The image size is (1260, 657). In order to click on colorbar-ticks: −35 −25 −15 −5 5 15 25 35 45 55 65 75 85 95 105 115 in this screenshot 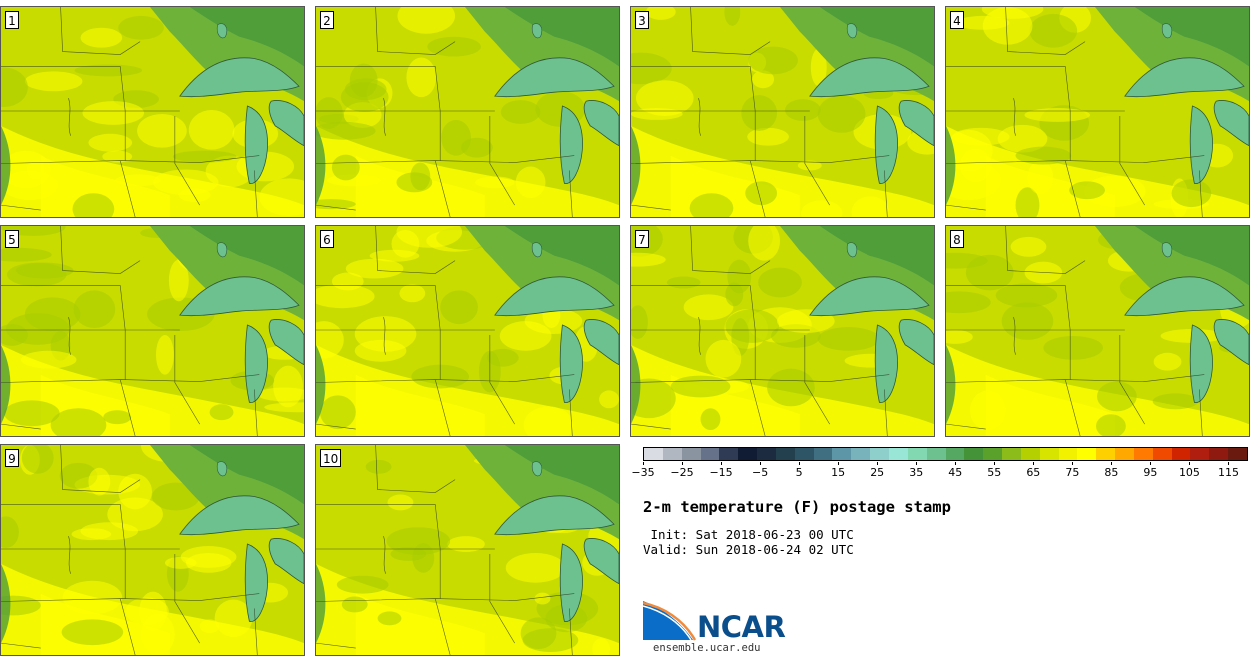, I will do `click(939, 472)`.